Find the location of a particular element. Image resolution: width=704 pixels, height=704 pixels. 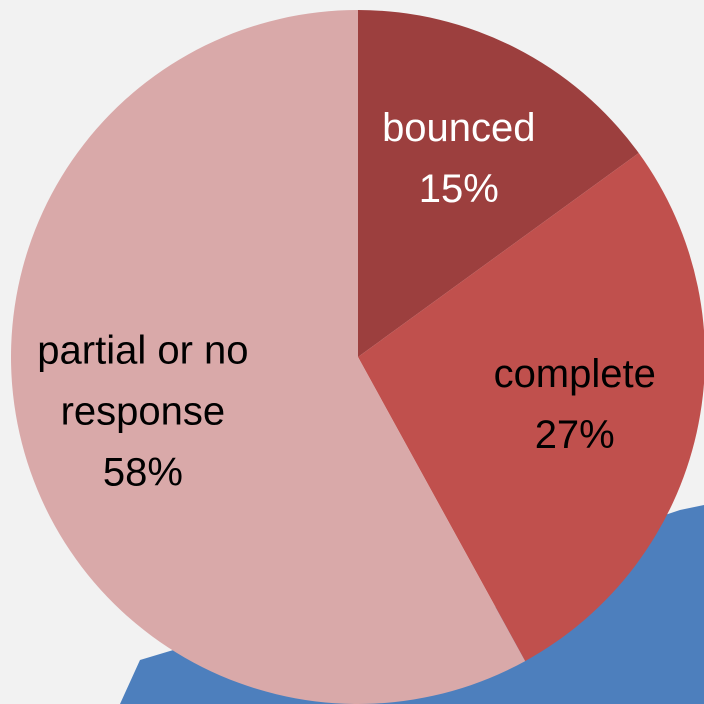

slice-label: bounced 15% is located at coordinates (459, 159).